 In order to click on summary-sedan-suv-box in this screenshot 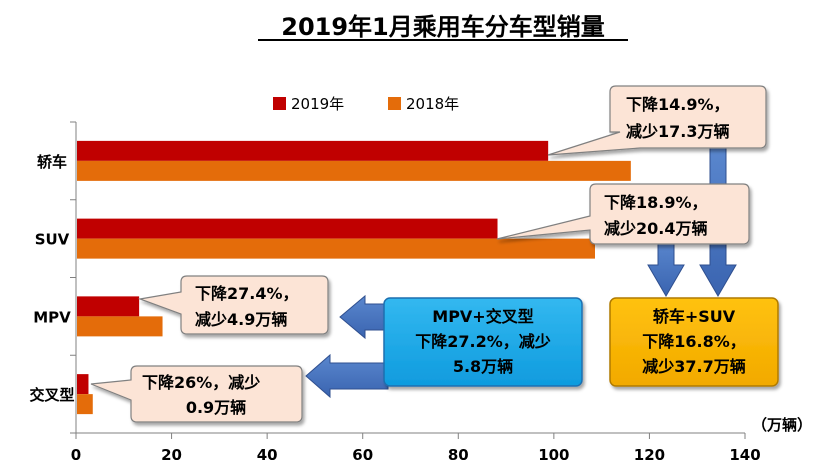, I will do `click(694, 342)`.